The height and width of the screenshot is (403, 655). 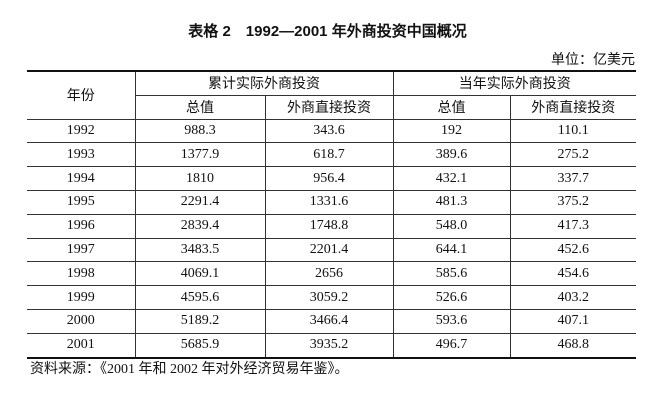 What do you see at coordinates (572, 202) in the screenshot?
I see `value-cell: 375.2` at bounding box center [572, 202].